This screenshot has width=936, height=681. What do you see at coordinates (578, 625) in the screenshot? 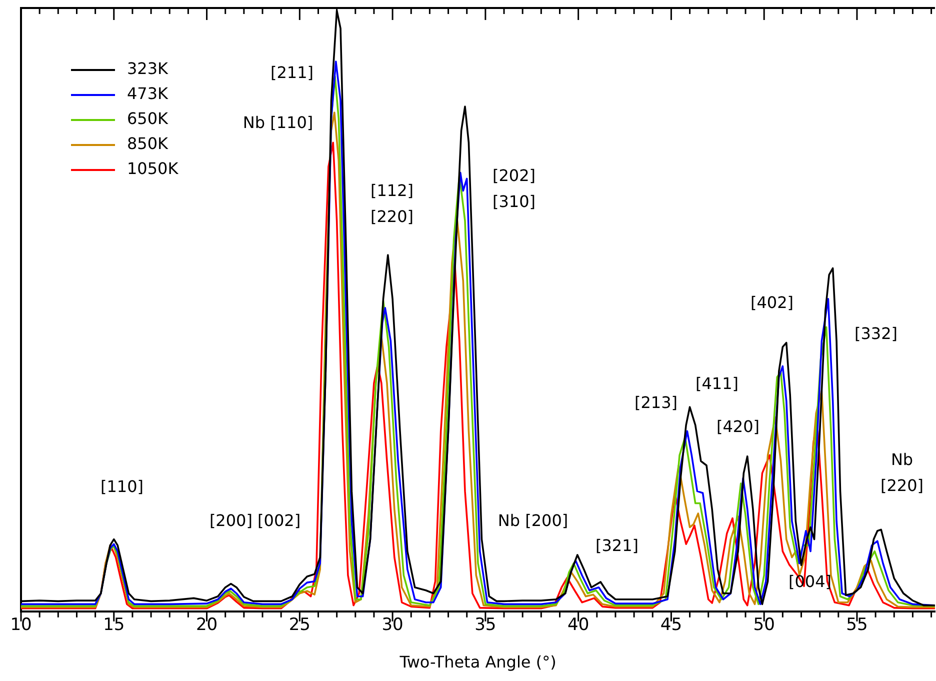
I see `x-tick-label: 40` at bounding box center [578, 625].